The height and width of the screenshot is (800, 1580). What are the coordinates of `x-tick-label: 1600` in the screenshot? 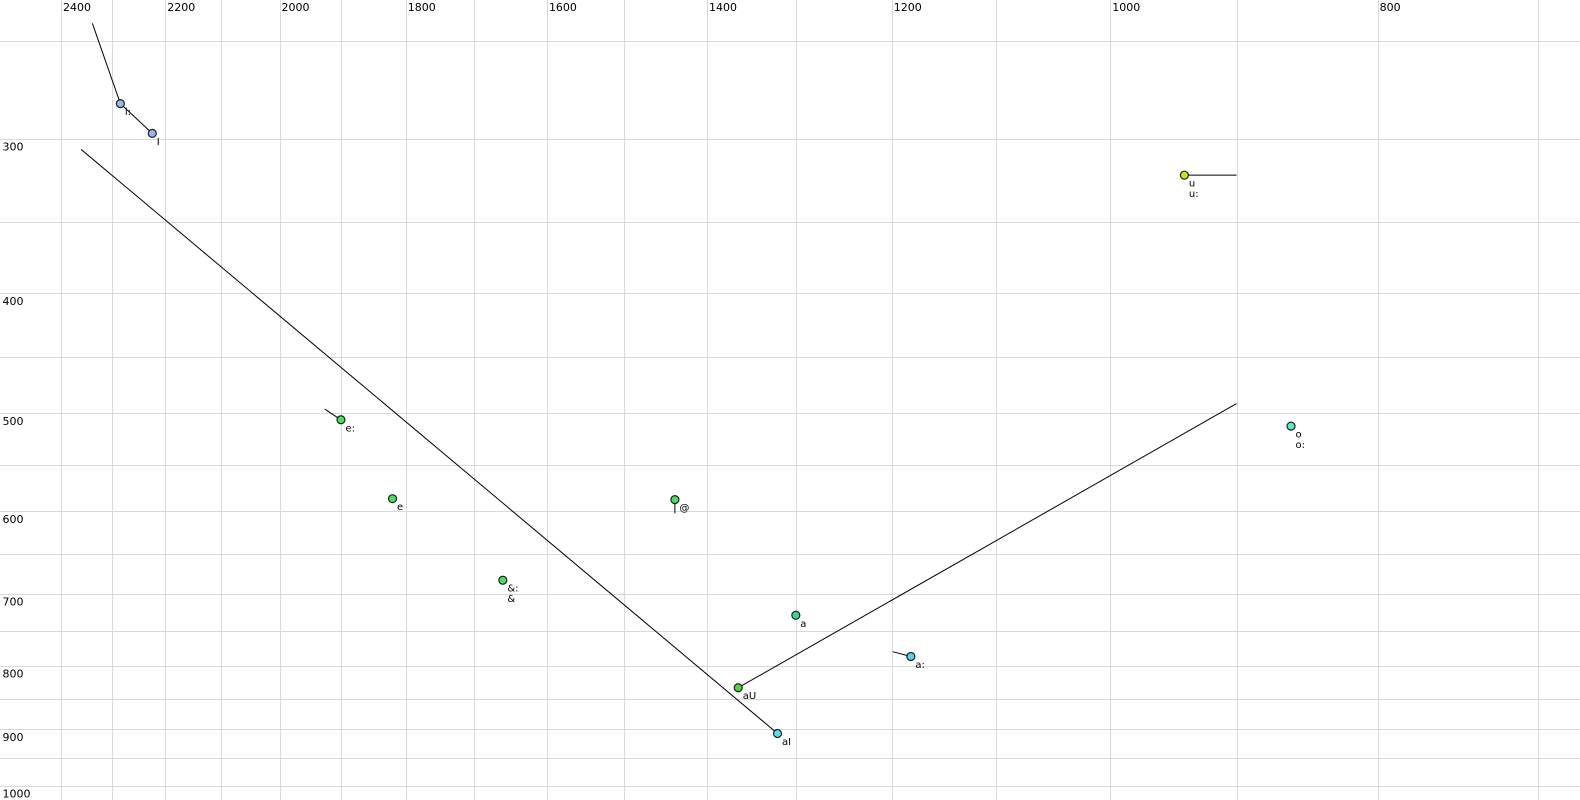 It's located at (563, 7).